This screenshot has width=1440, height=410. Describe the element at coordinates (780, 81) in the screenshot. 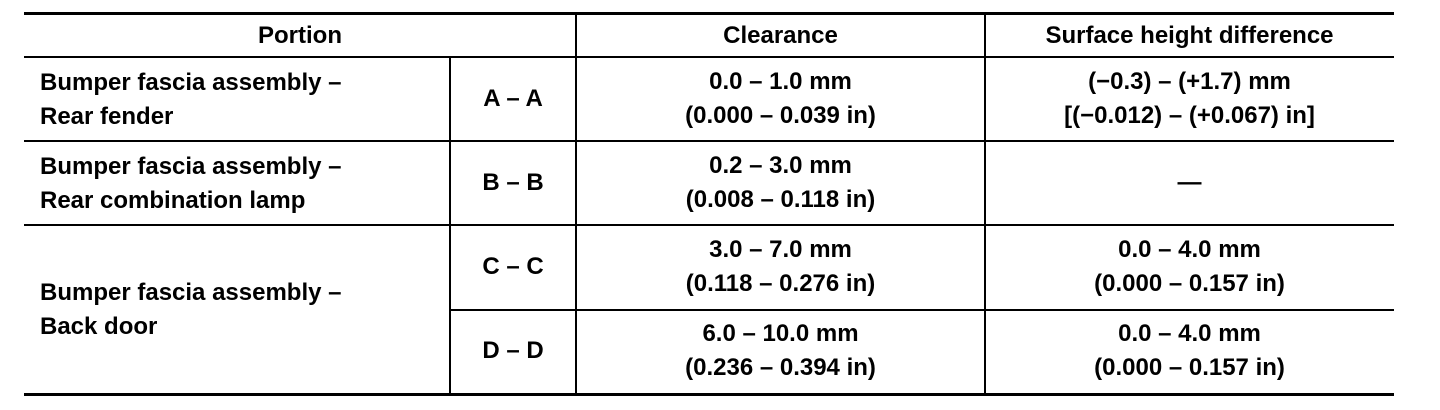

I see `cell-text: 0.0 – 1.0 mm` at that location.